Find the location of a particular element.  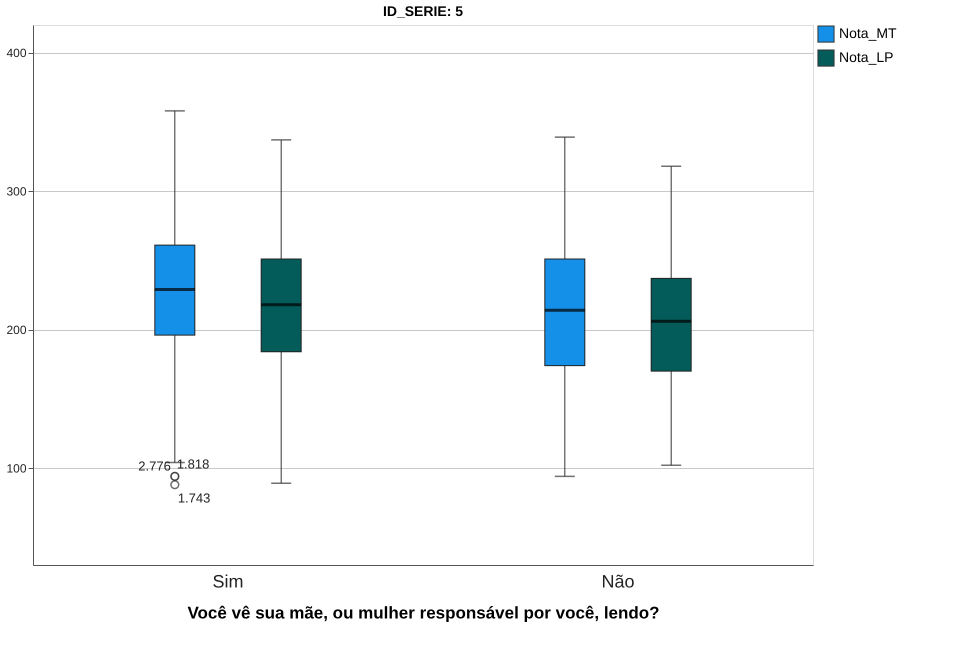

x-tick-label: Não is located at coordinates (618, 582).